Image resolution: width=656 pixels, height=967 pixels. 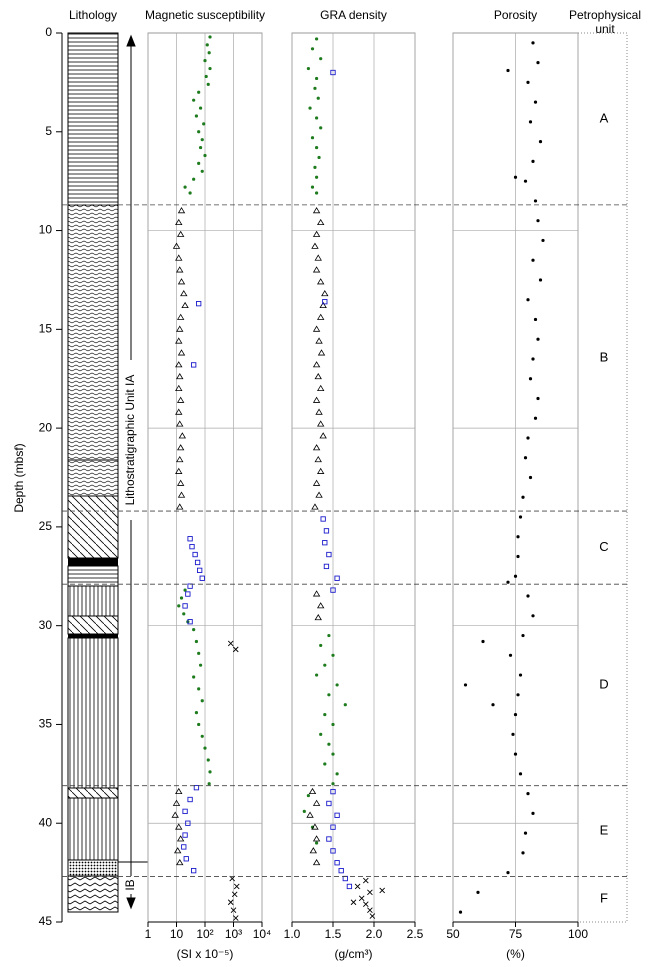 What do you see at coordinates (93, 15) in the screenshot?
I see `lithology-title: Lithology` at bounding box center [93, 15].